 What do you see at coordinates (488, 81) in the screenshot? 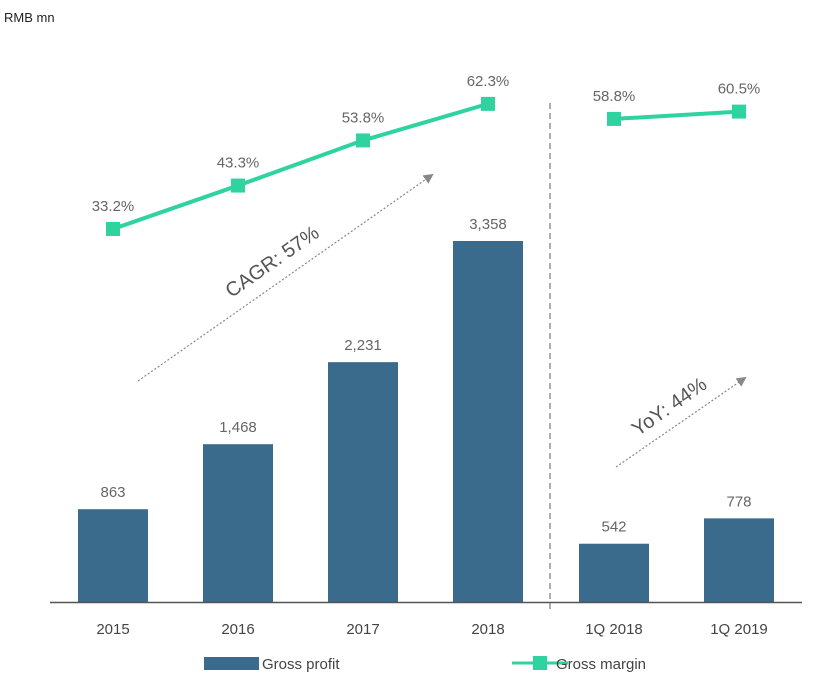
I see `gross-margin-value-label: 62.3%` at bounding box center [488, 81].